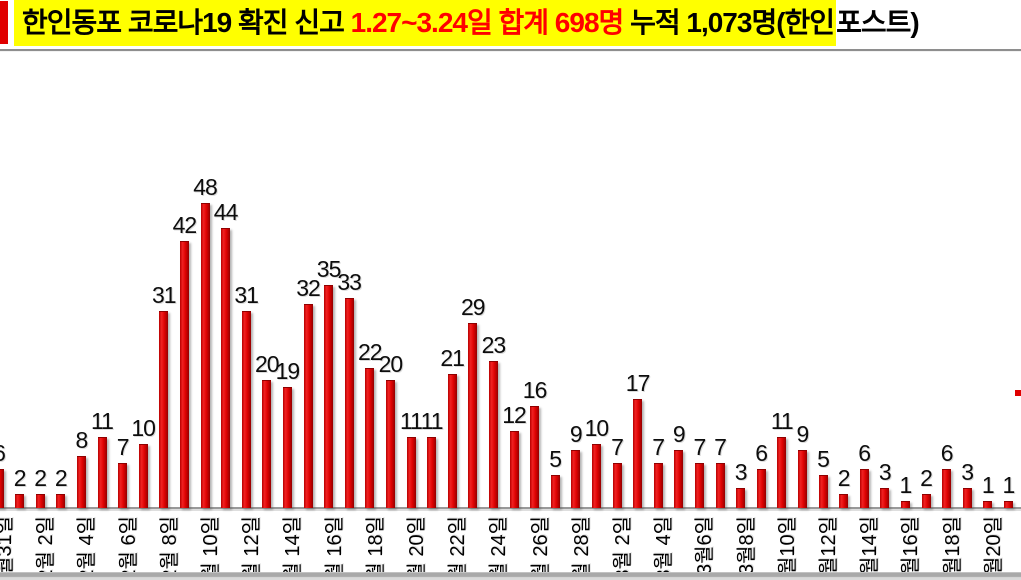  I want to click on x-tick-label: 3월20일, so click(993, 548).